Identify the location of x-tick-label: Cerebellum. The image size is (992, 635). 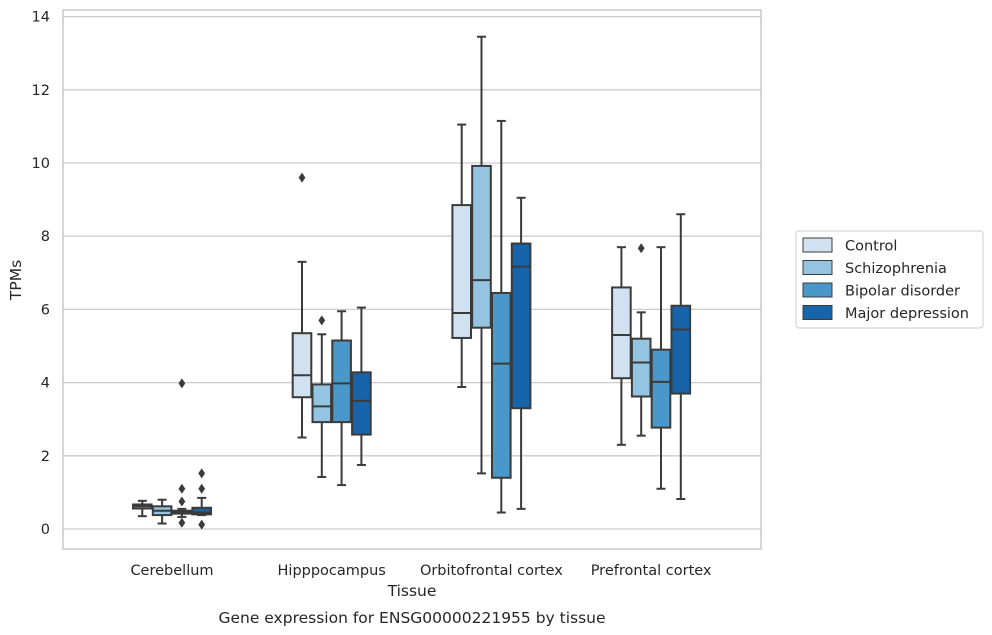
(171, 571).